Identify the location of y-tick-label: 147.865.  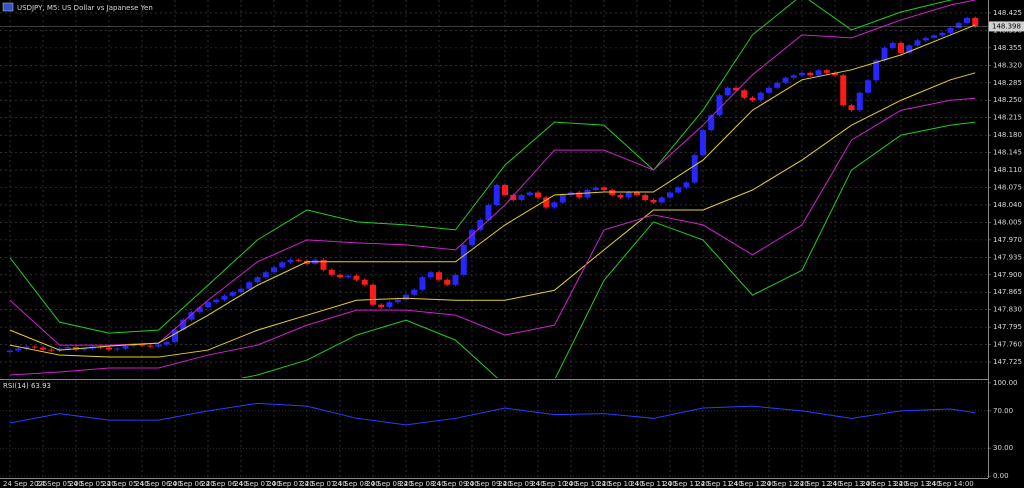
(1007, 292).